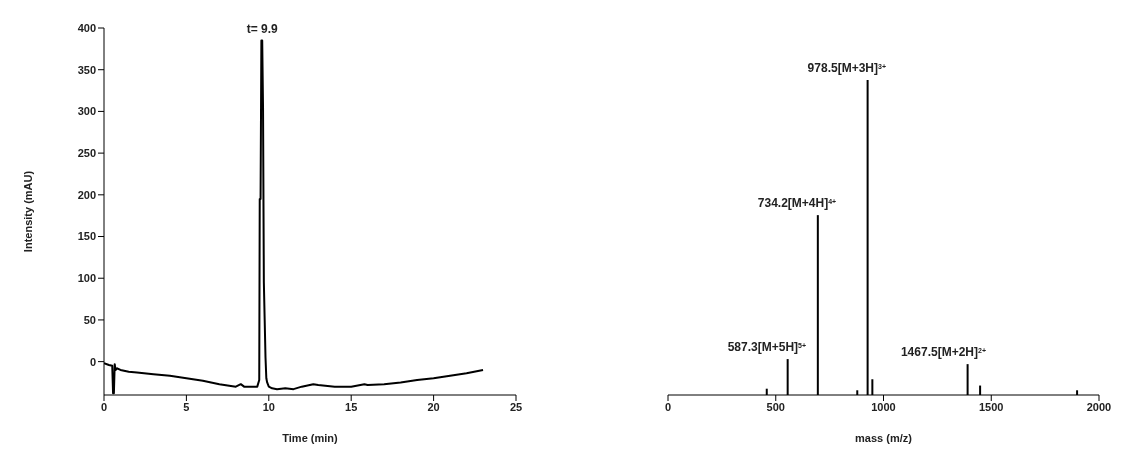  Describe the element at coordinates (186, 406) in the screenshot. I see `x-tick-label: 5` at that location.